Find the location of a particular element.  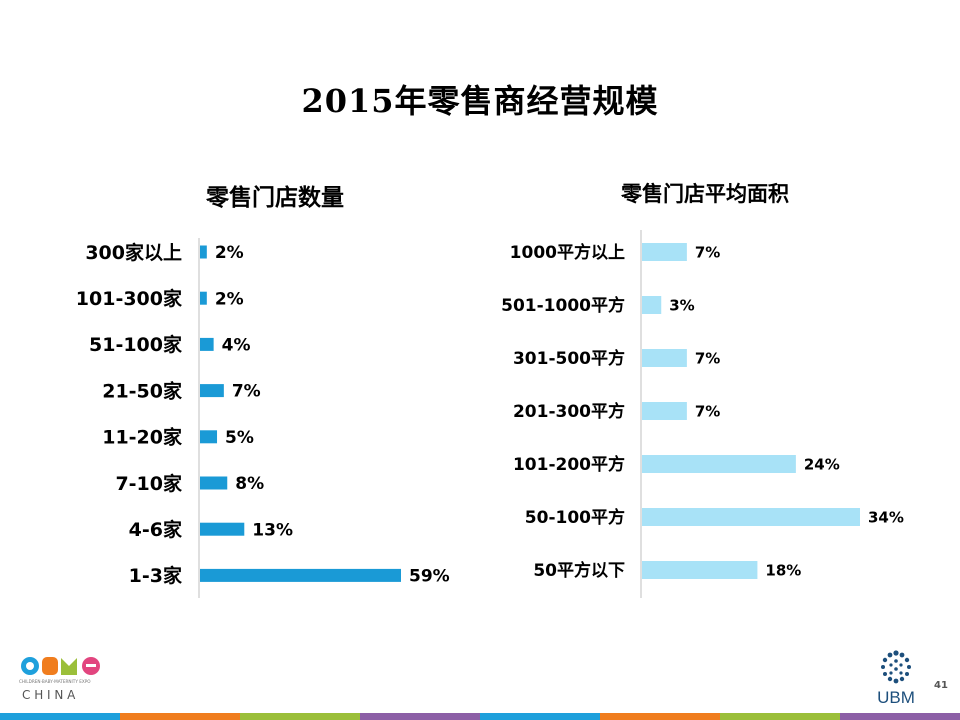

value-label: 18% is located at coordinates (783, 570).